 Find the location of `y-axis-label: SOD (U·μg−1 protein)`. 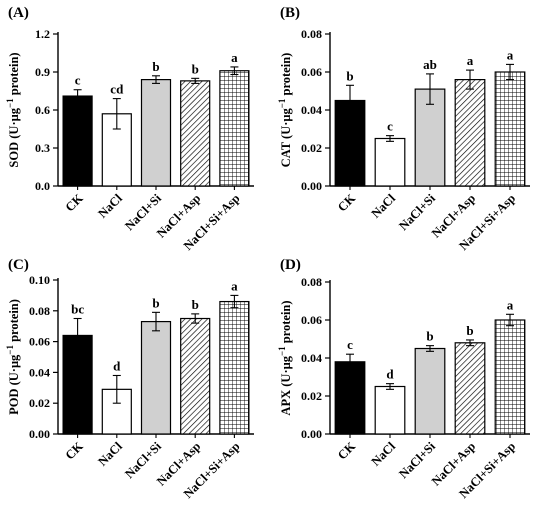

y-axis-label: SOD (U·μg−1 protein) is located at coordinates (13, 109).